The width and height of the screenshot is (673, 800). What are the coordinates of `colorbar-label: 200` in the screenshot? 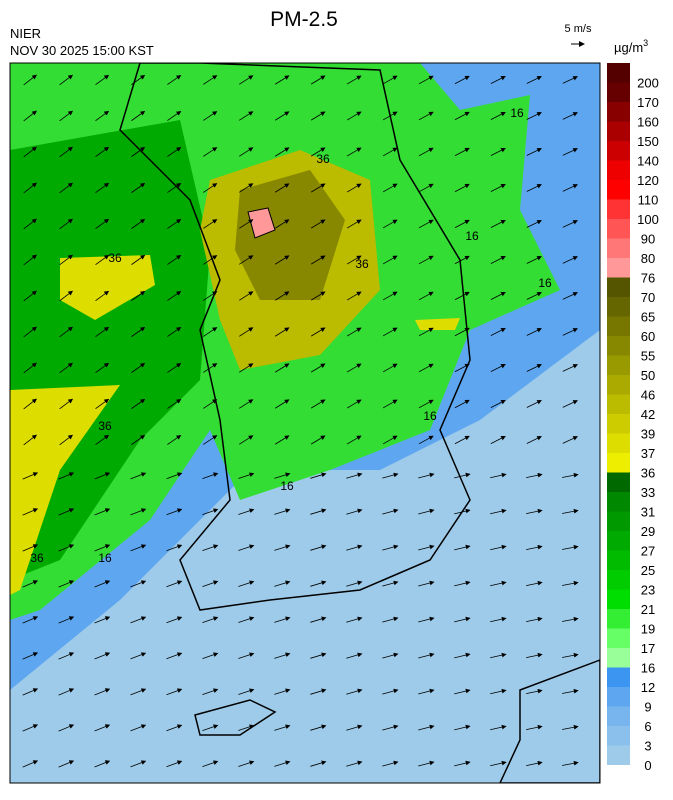 It's located at (648, 83).